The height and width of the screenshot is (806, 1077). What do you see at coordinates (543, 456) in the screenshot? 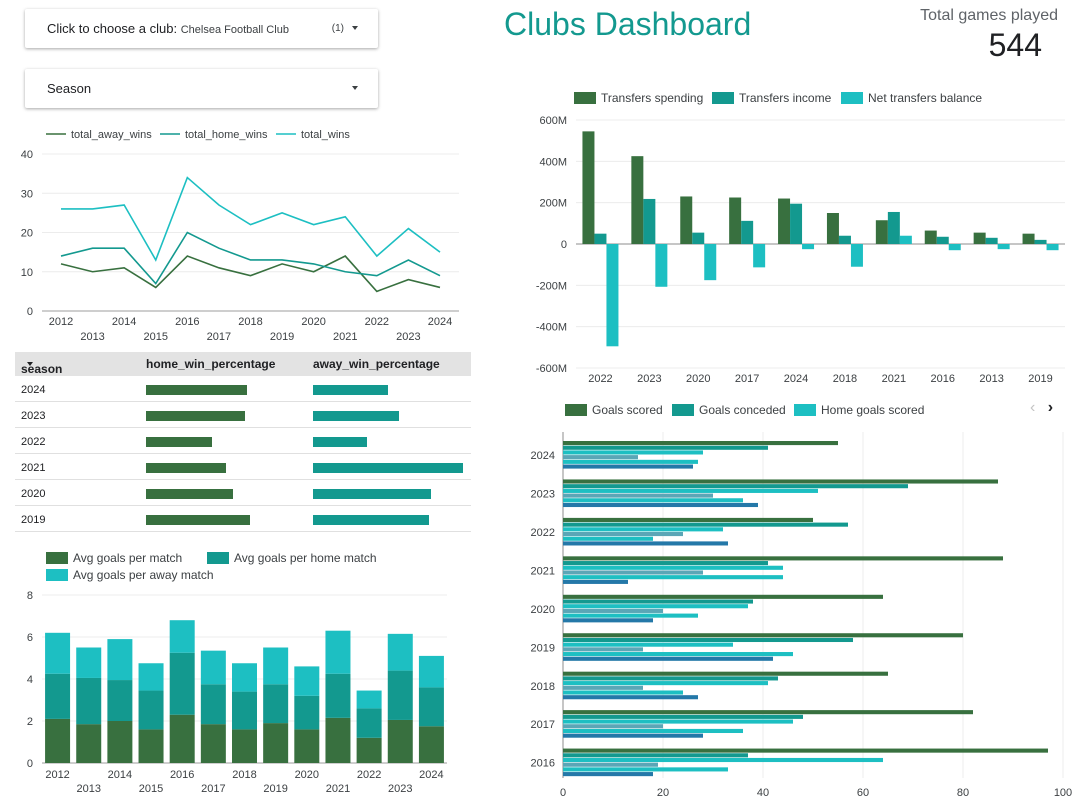
I see `y-tick-label: 2024` at bounding box center [543, 456].